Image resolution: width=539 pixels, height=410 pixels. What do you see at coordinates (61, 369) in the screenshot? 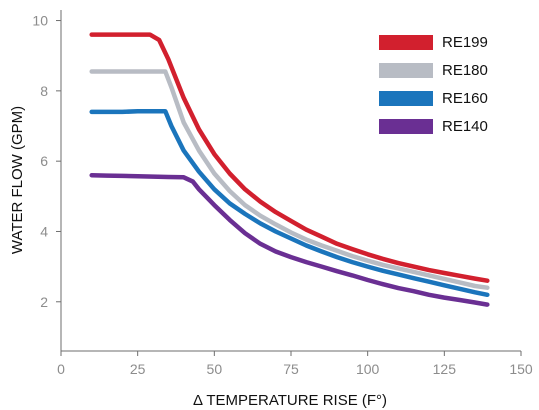
I see `x-tick-label: 0` at bounding box center [61, 369].